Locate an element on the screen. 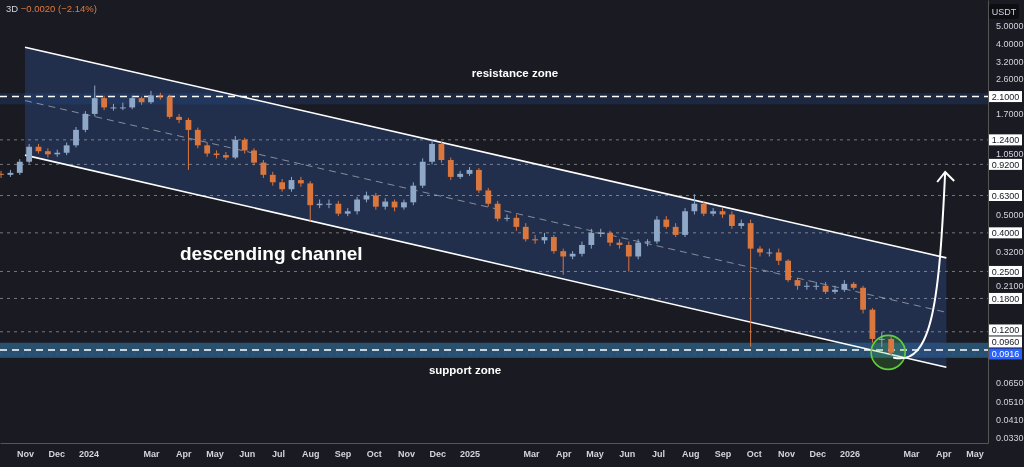 The height and width of the screenshot is (467, 1024). y-tick-label: 2.6000 is located at coordinates (1010, 79).